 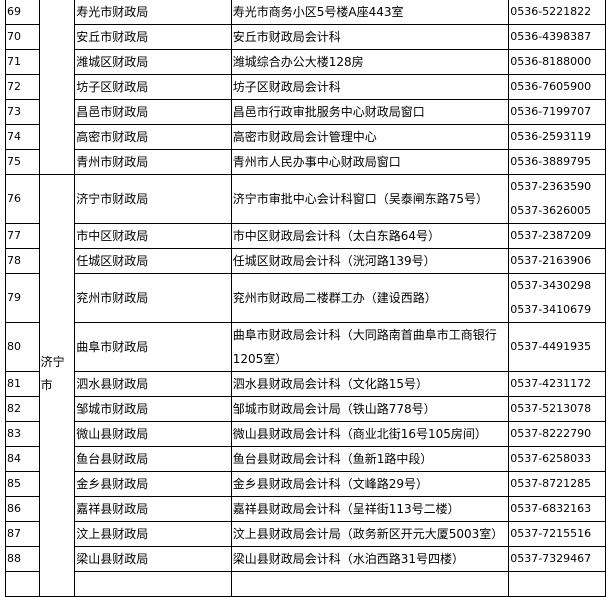 I want to click on row-number: 86, so click(x=22, y=509).